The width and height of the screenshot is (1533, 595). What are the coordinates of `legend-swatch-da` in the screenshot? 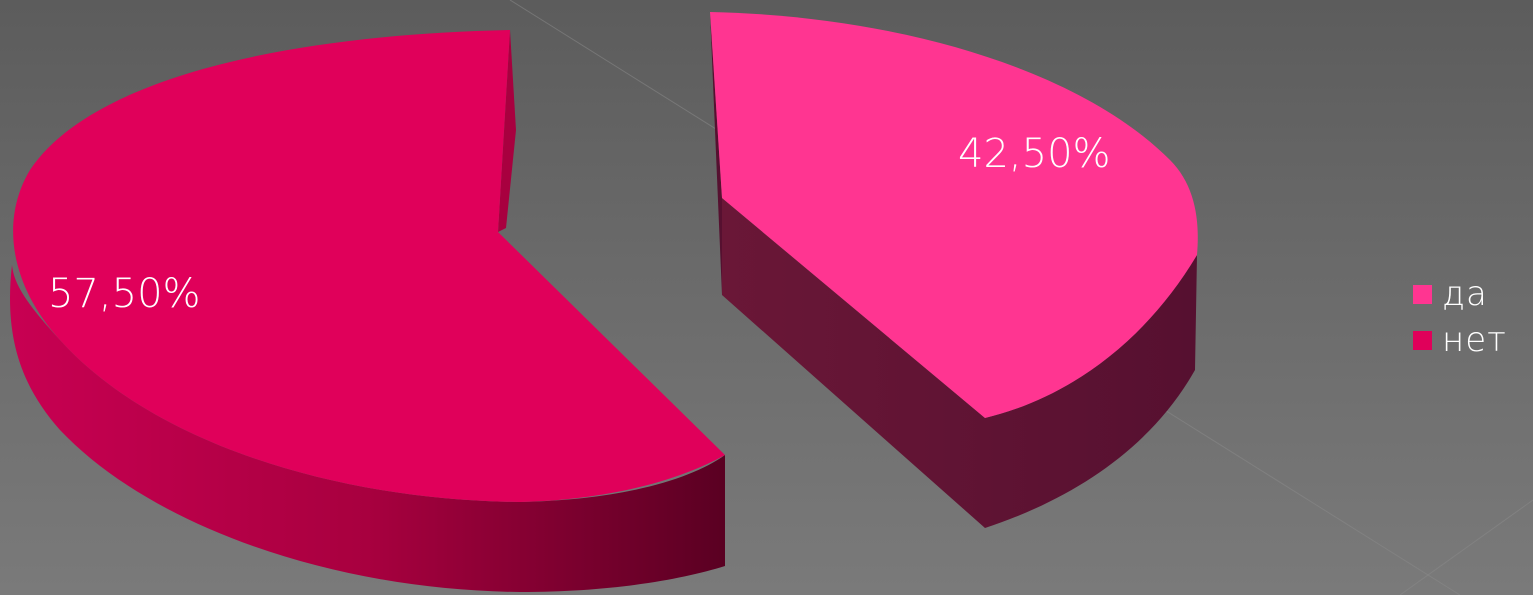 It's located at (1422, 294).